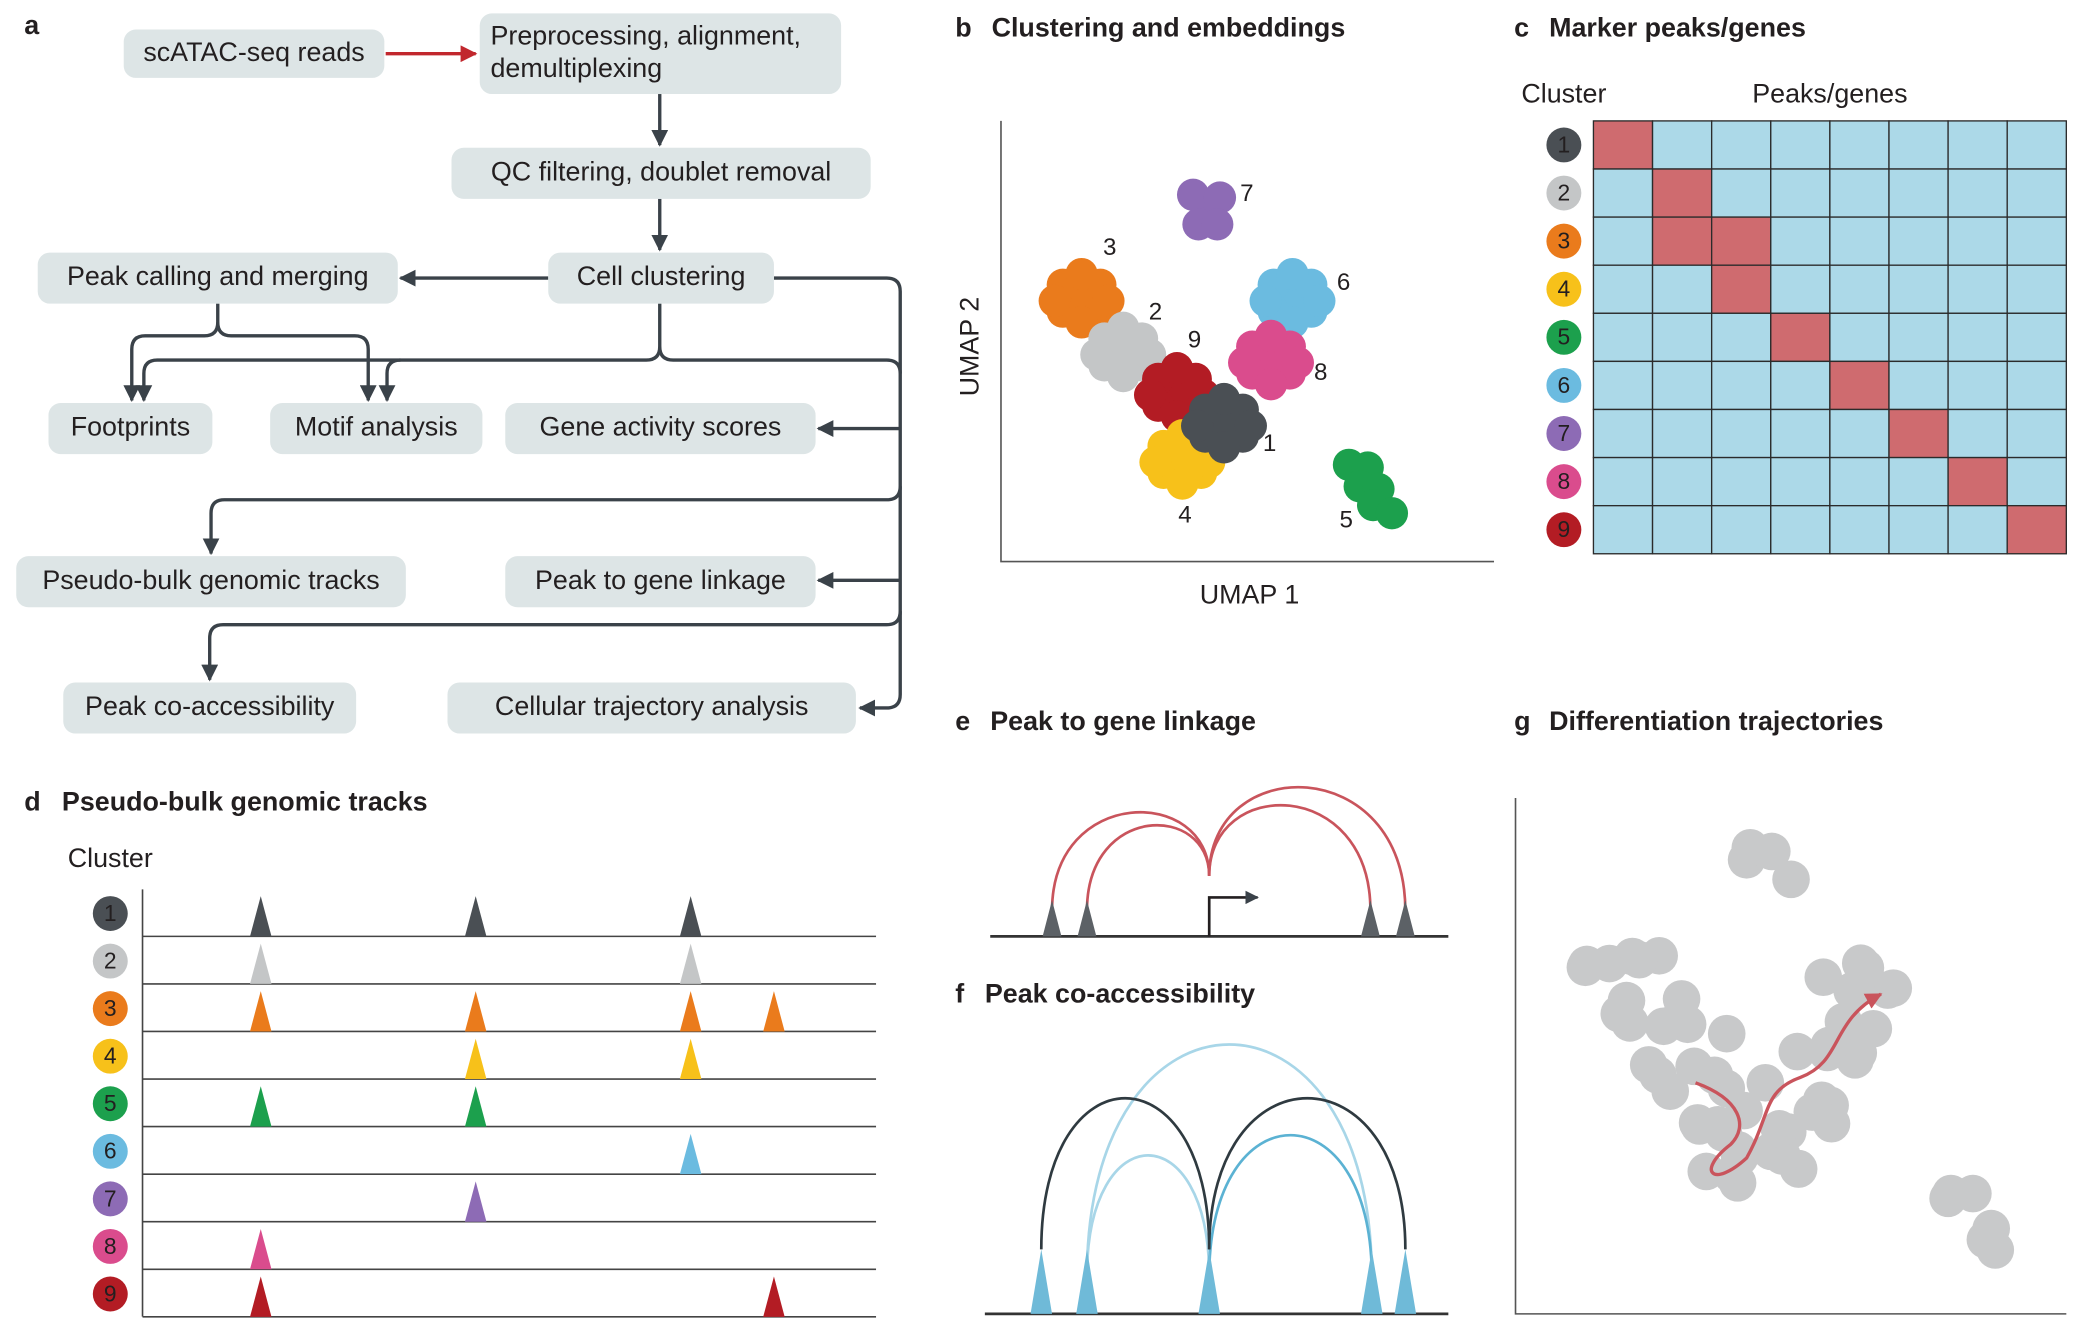 Image resolution: width=2096 pixels, height=1330 pixels. I want to click on flow-node-label: Motif analysis, so click(376, 427).